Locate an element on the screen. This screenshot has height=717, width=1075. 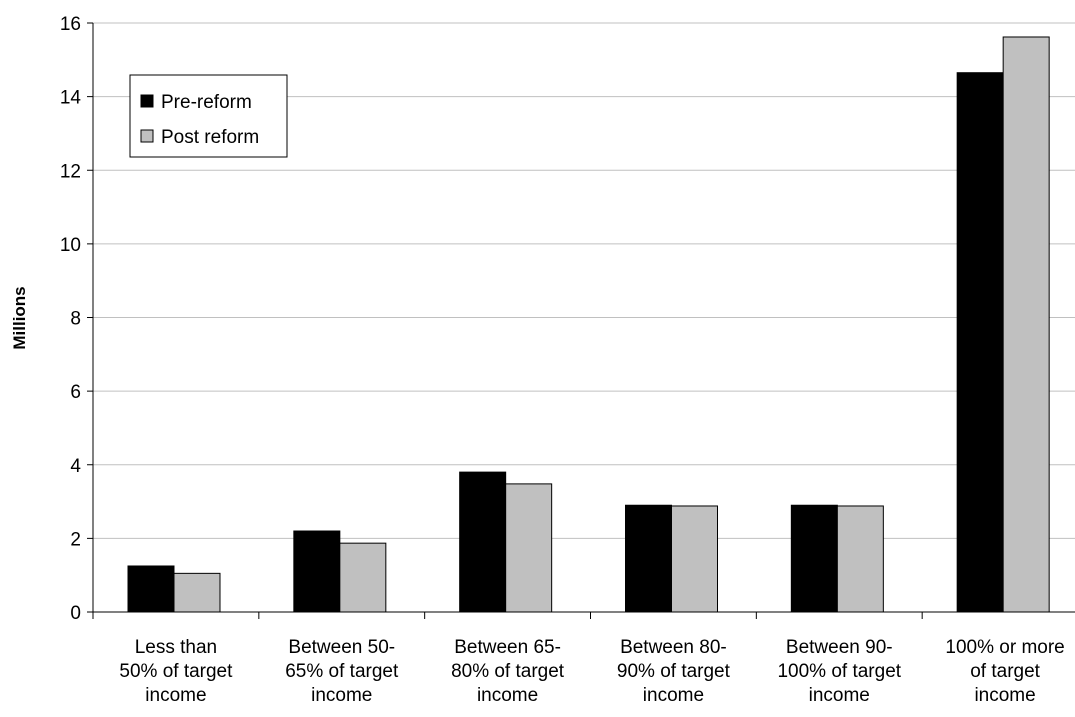
y-tick-label: 0 is located at coordinates (75, 613).